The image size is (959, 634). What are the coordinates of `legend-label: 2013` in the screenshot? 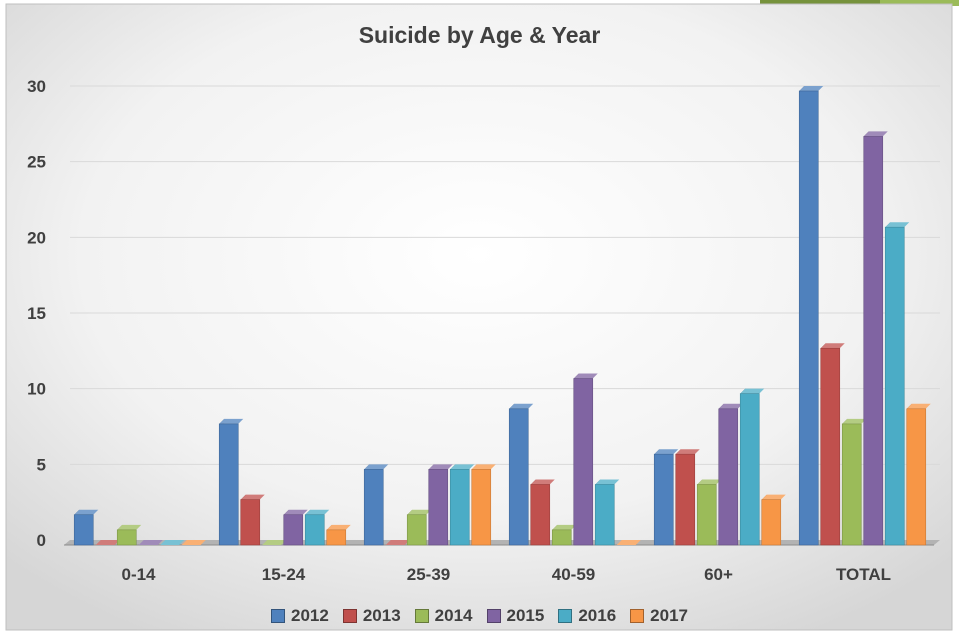 It's located at (381, 615).